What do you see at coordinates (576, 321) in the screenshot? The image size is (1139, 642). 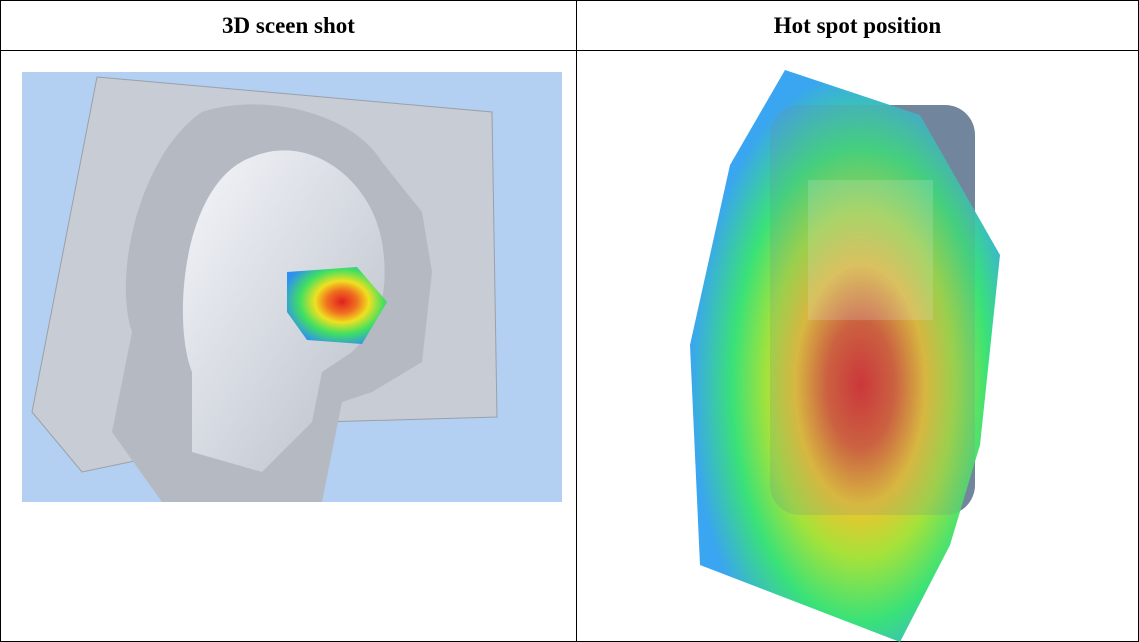 I see `column-divider` at bounding box center [576, 321].